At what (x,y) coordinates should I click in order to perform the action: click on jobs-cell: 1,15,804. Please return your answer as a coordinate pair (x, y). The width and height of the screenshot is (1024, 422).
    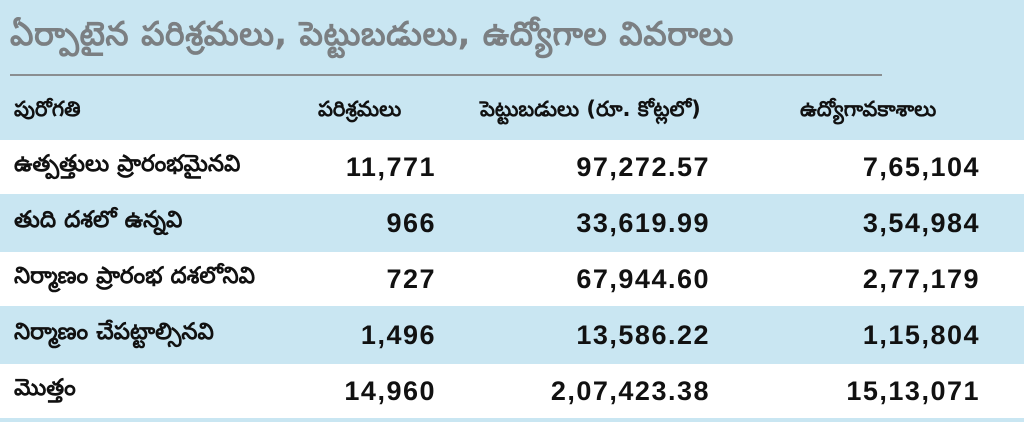
    Looking at the image, I should click on (921, 334).